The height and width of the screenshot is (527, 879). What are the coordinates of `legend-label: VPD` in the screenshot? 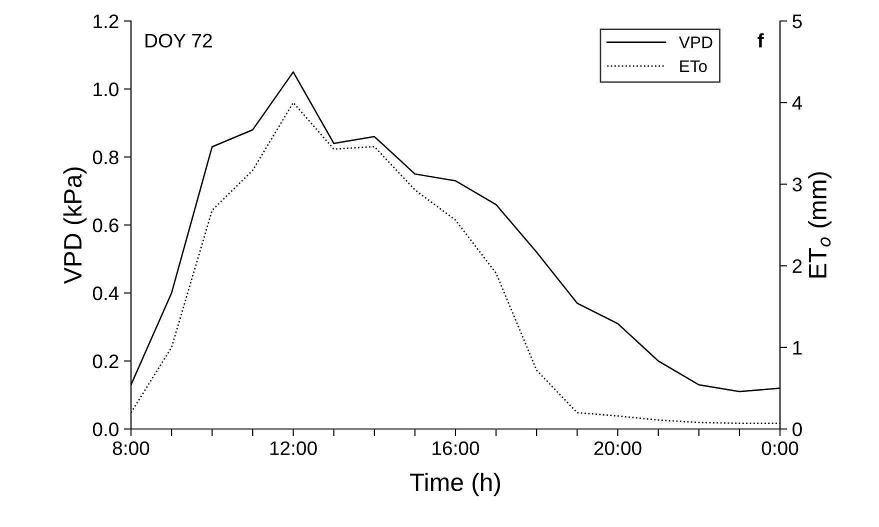 It's located at (695, 42).